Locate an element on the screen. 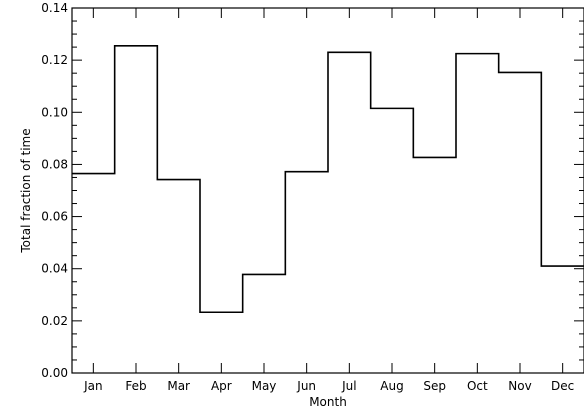 This screenshot has width=584, height=411. y-tick-label: 0.06 is located at coordinates (54, 217).